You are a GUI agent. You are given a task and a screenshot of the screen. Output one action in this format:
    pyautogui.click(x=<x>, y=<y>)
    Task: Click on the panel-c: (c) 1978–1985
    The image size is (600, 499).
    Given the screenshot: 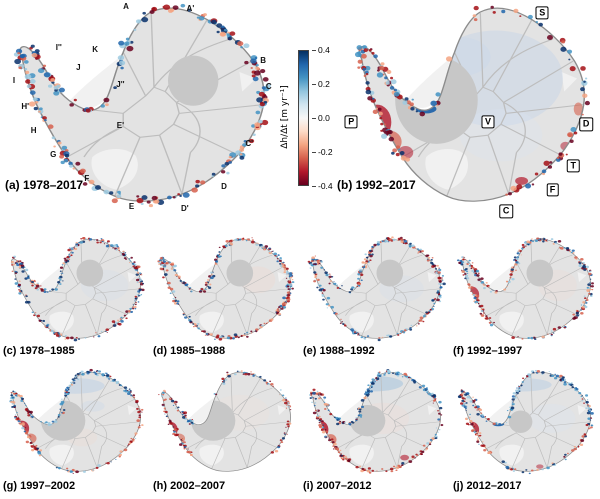 What is the action you would take?
    pyautogui.click(x=75, y=299)
    